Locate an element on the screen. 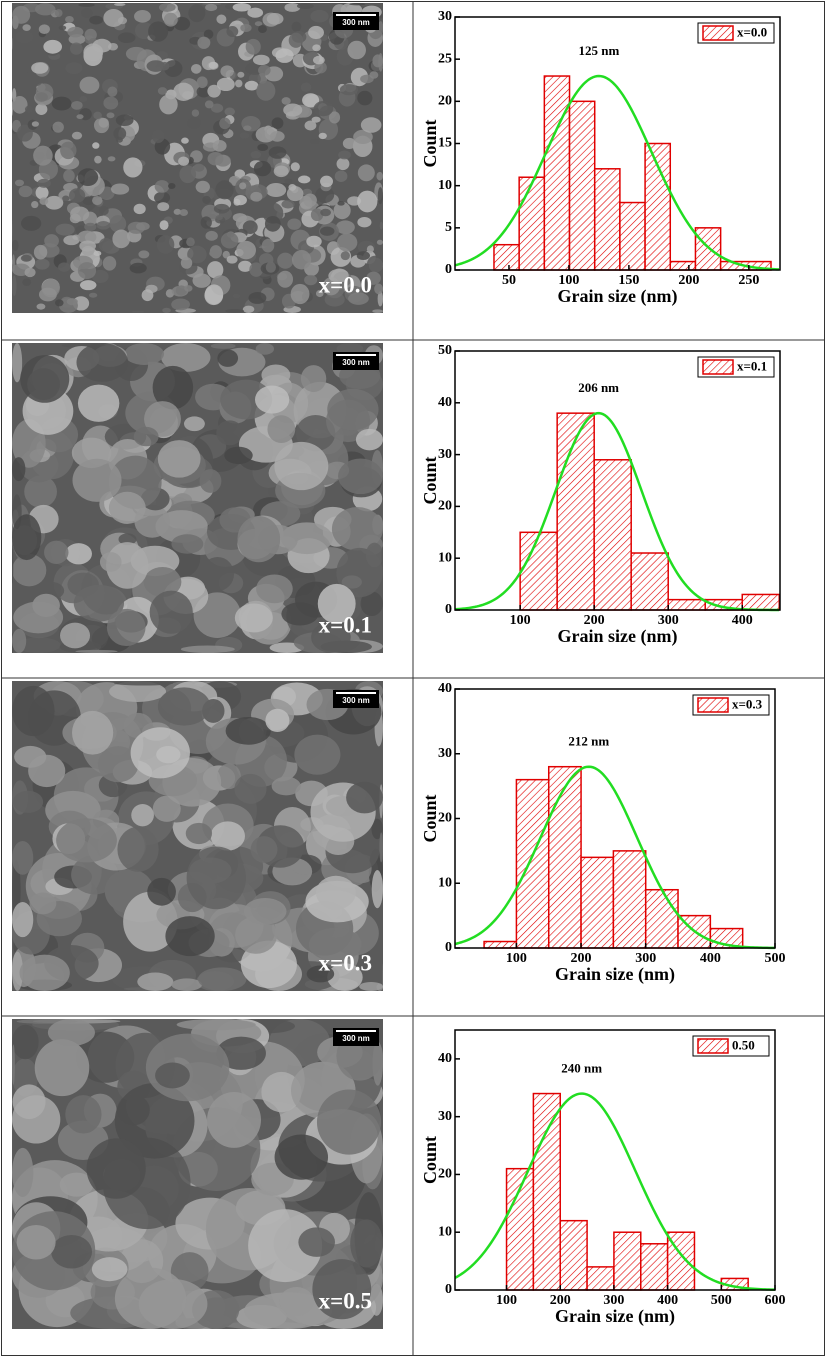 The image size is (826, 1358). plot-frame is located at coordinates (615, 1160).